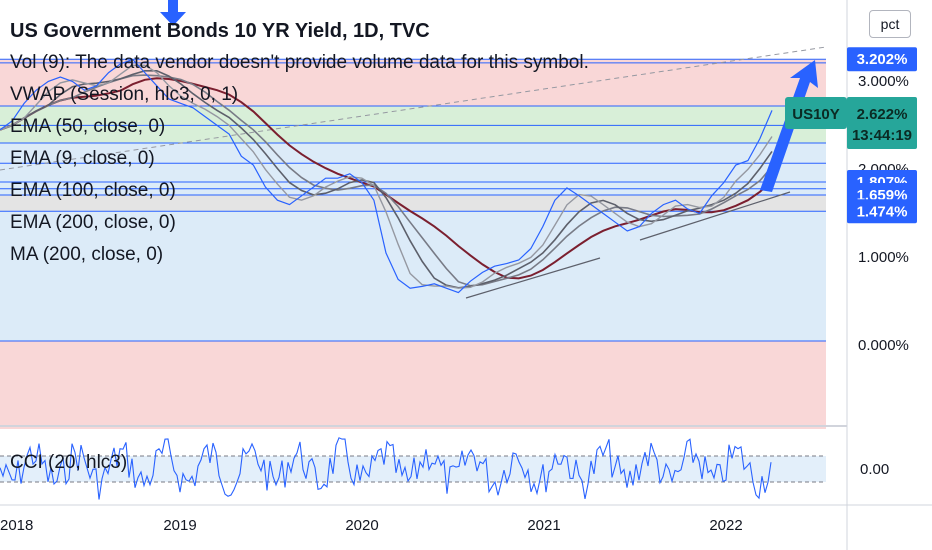 Image resolution: width=932 pixels, height=550 pixels. I want to click on time-tick-label: 2020, so click(361, 525).